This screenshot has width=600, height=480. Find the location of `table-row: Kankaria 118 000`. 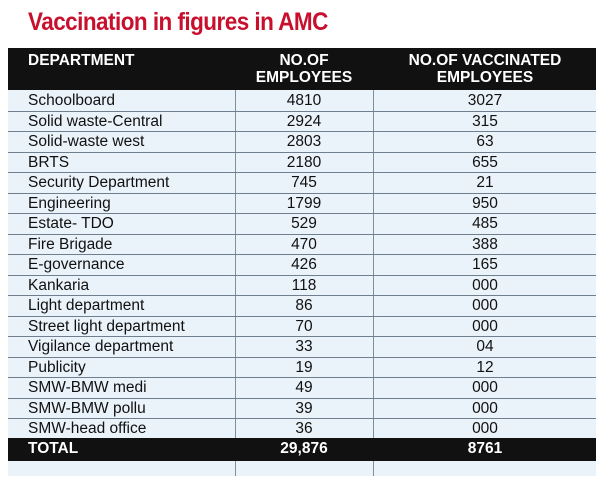

table-row: Kankaria 118 000 is located at coordinates (302, 286).